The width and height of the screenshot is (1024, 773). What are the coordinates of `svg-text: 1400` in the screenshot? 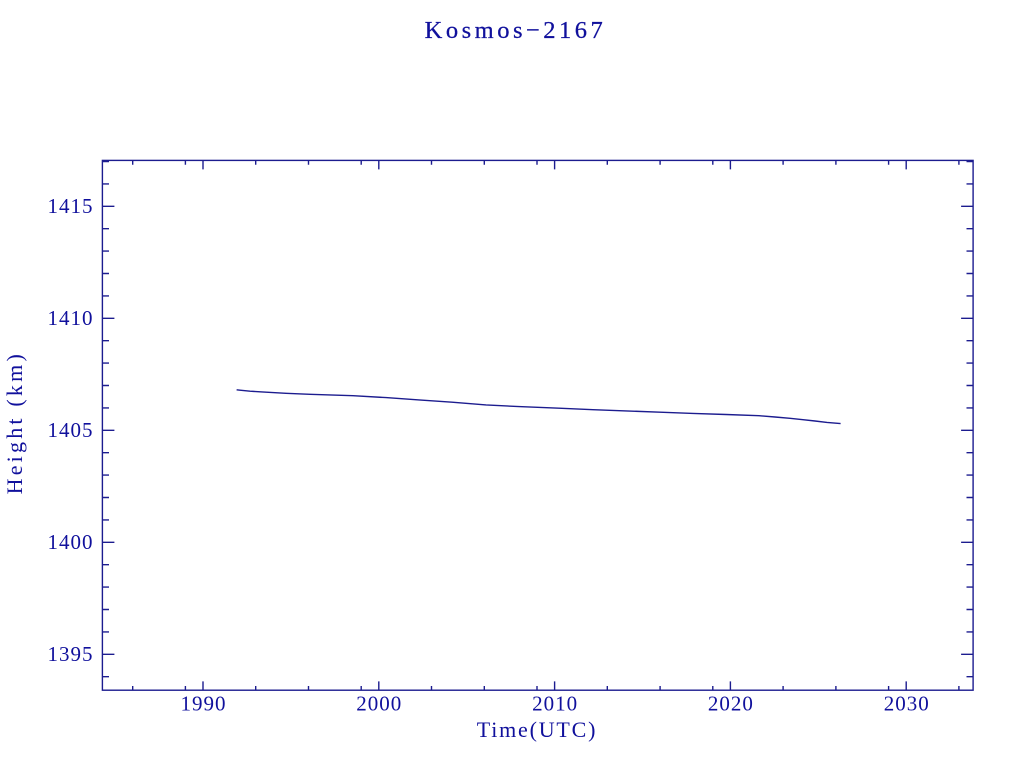 It's located at (71, 542).